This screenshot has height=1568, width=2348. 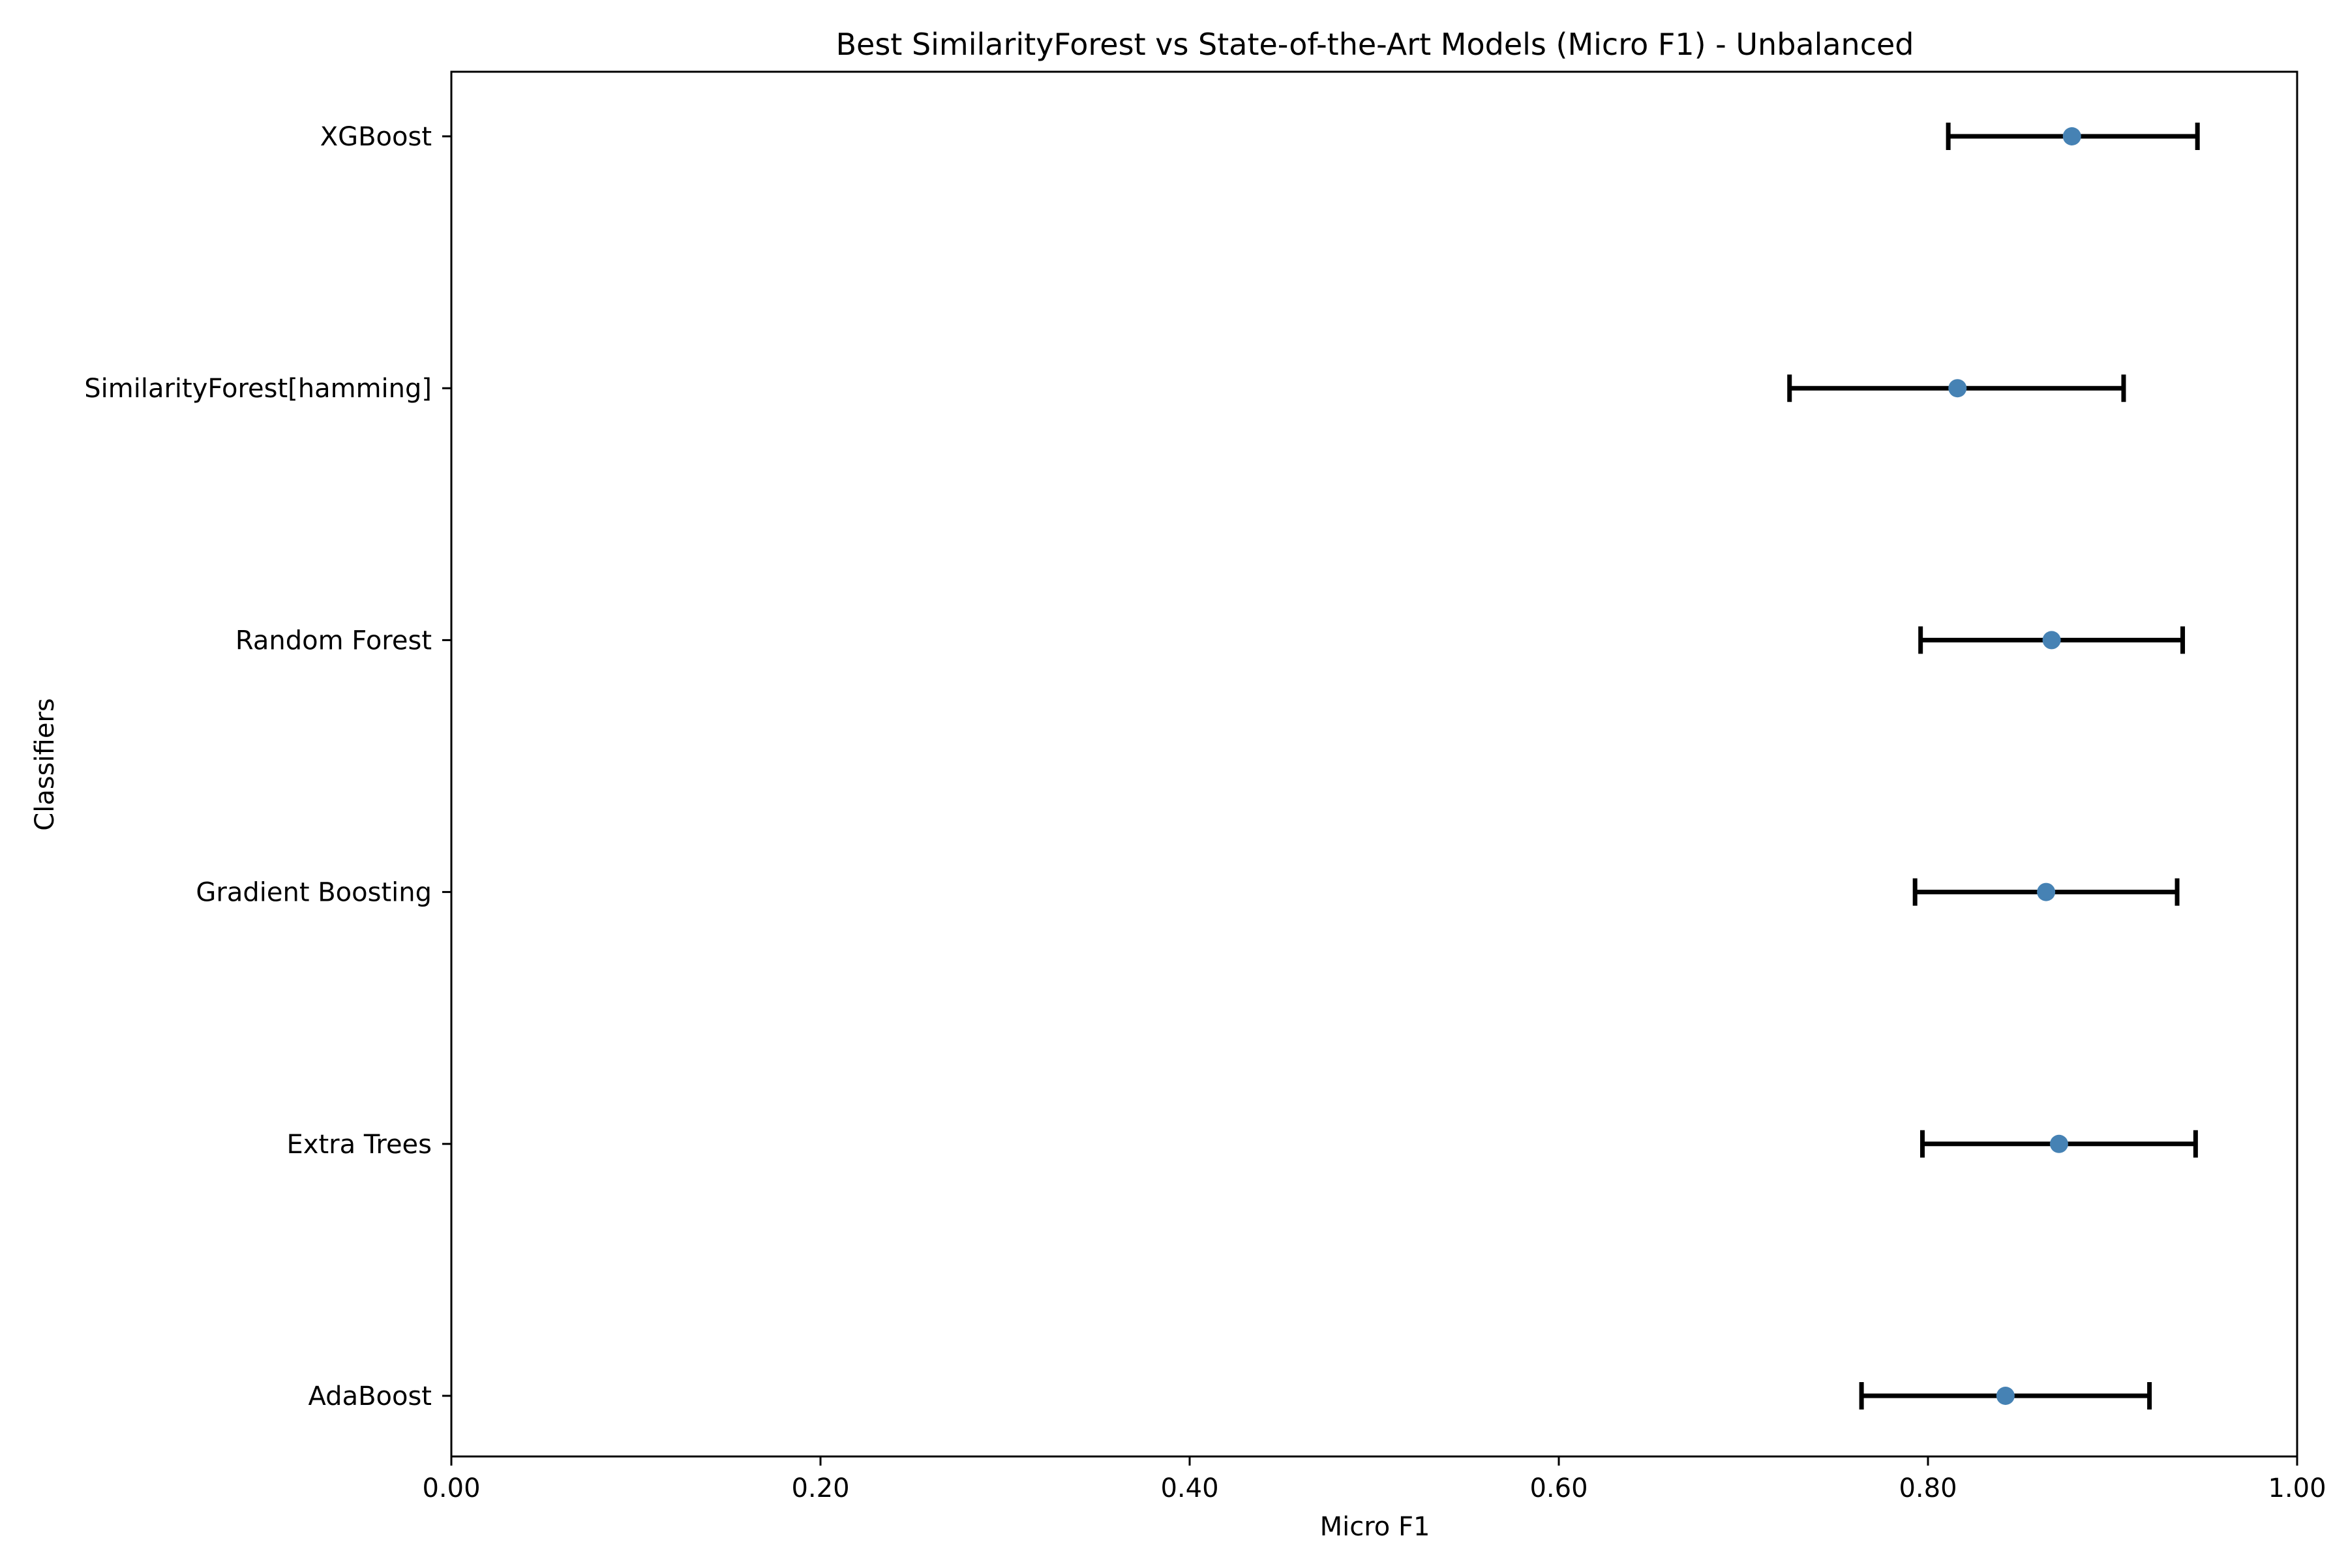 I want to click on x-tick-label: 1.00, so click(x=2297, y=1488).